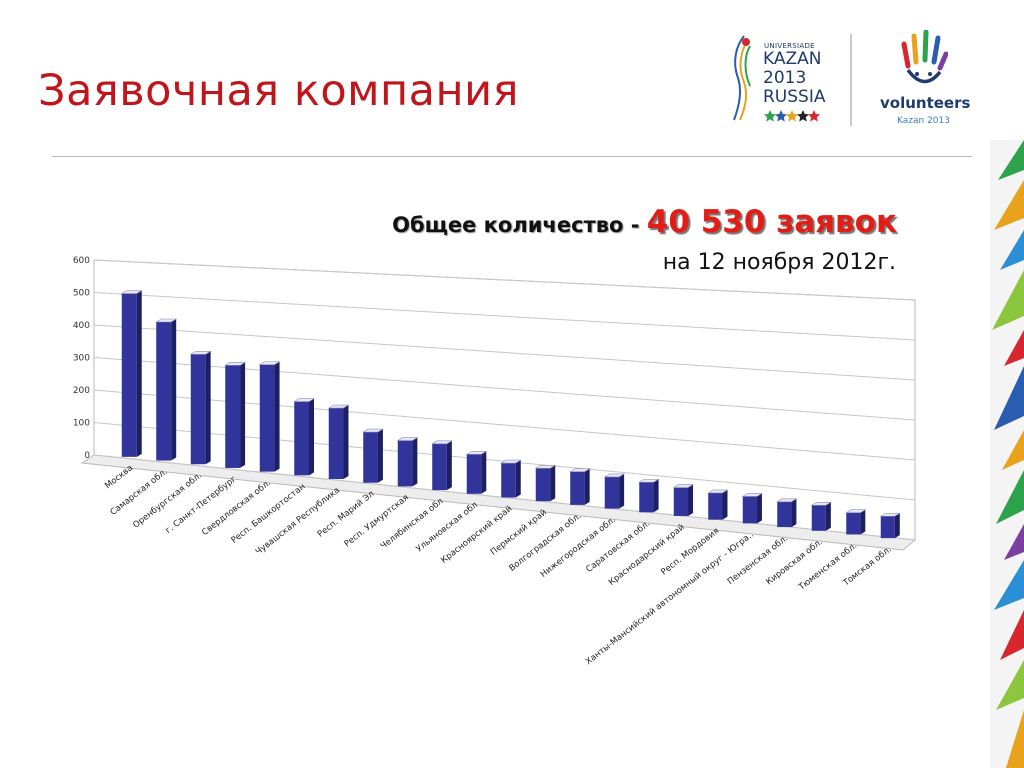  I want to click on y-tick-label: 200, so click(81, 391).